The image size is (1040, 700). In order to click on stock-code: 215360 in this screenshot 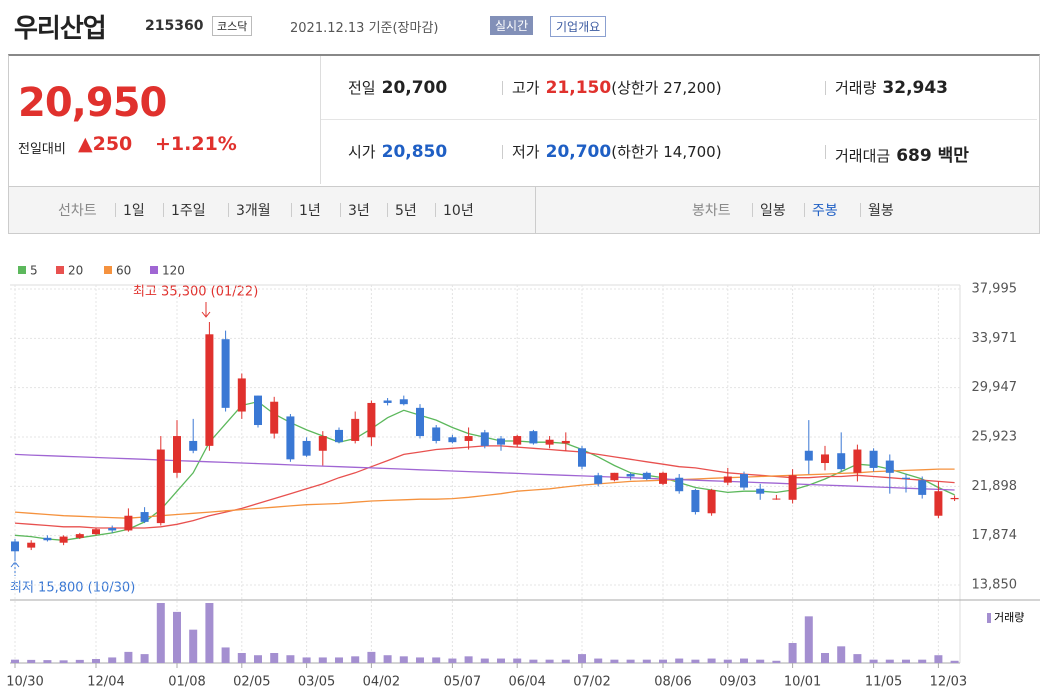, I will do `click(174, 26)`.